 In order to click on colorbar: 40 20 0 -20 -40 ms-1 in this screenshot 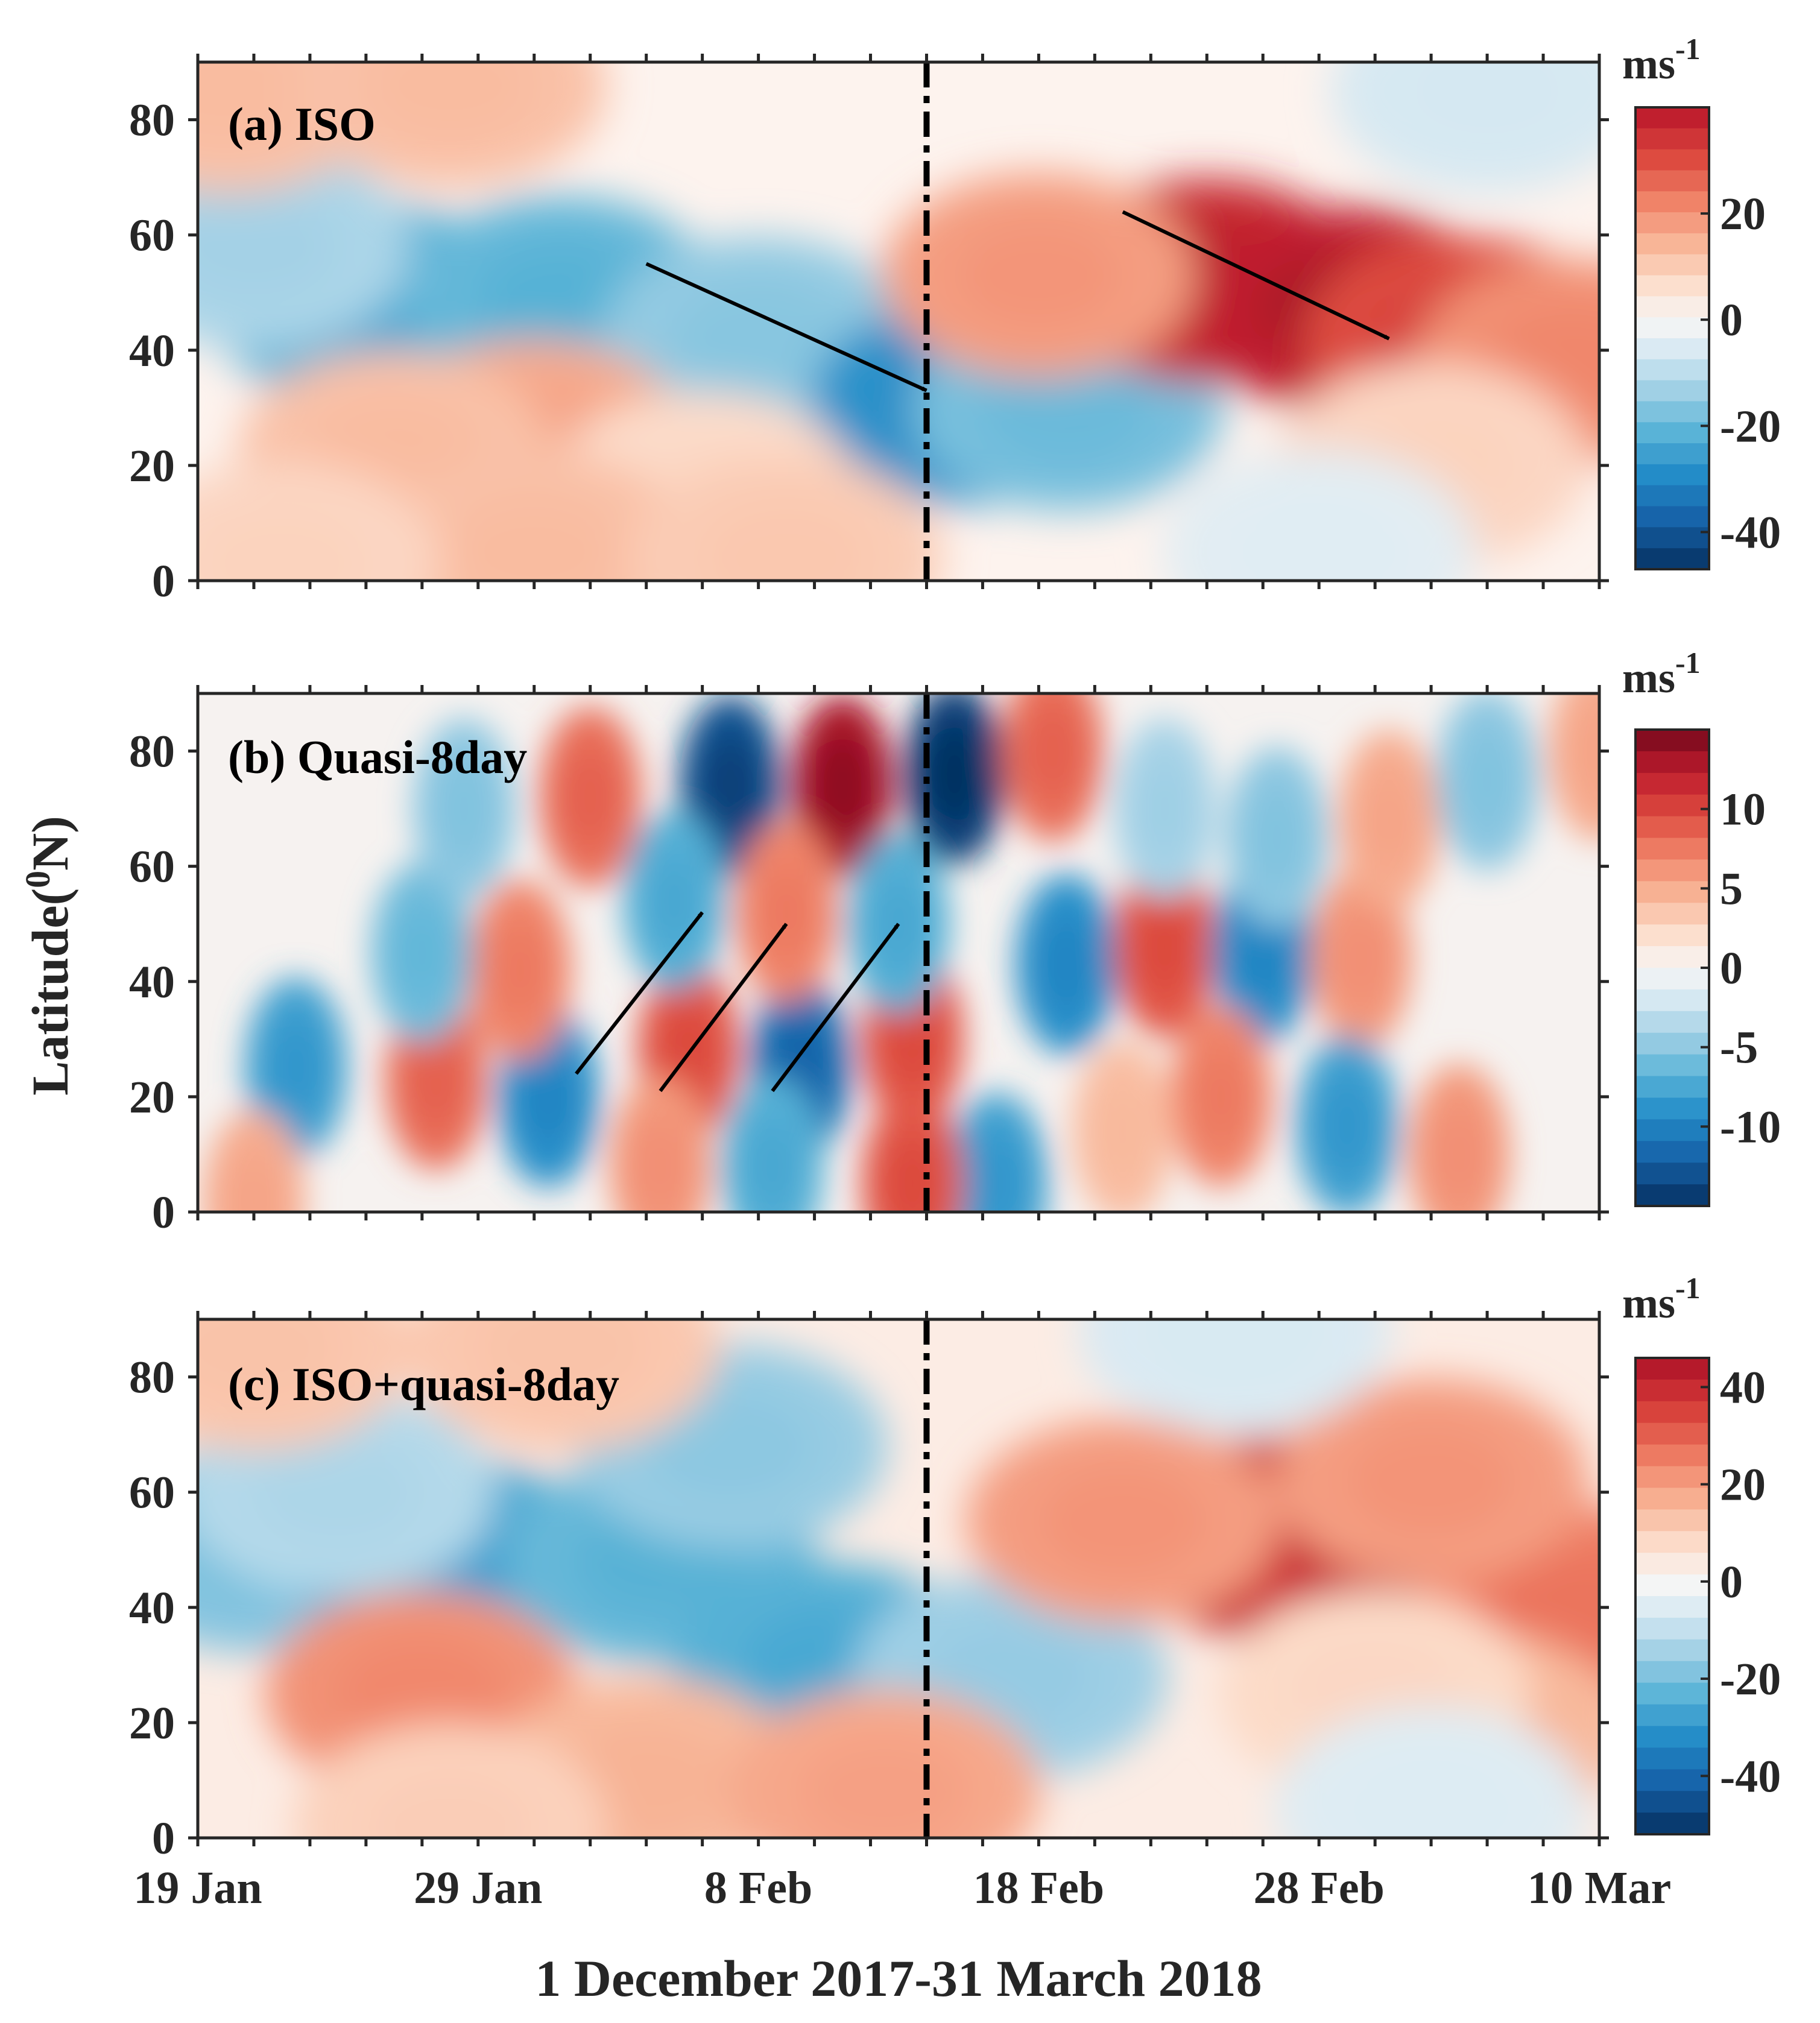, I will do `click(1702, 1553)`.